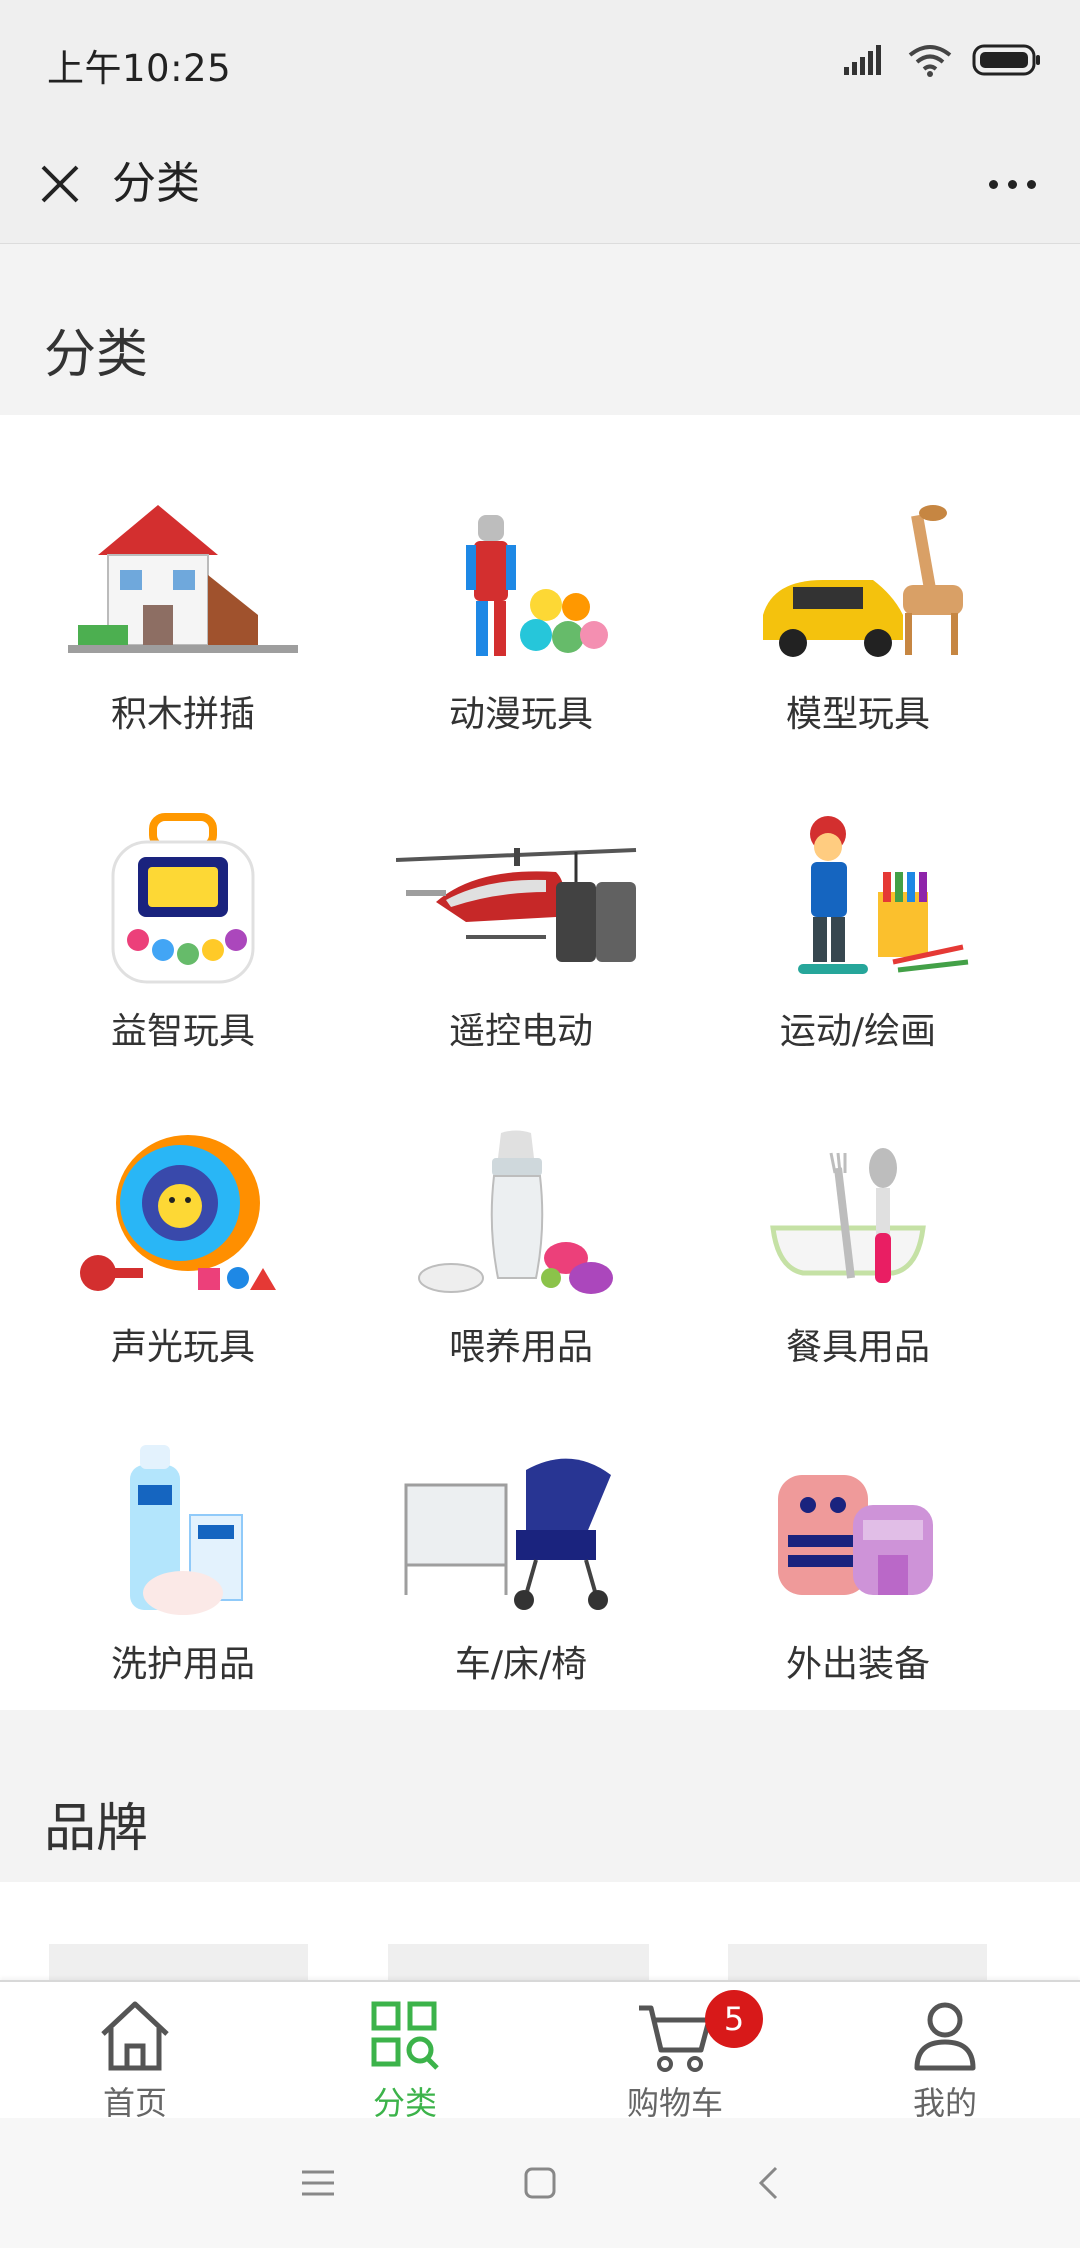 The height and width of the screenshot is (2248, 1080). What do you see at coordinates (515, 1212) in the screenshot?
I see `feeding-bottle-icon` at bounding box center [515, 1212].